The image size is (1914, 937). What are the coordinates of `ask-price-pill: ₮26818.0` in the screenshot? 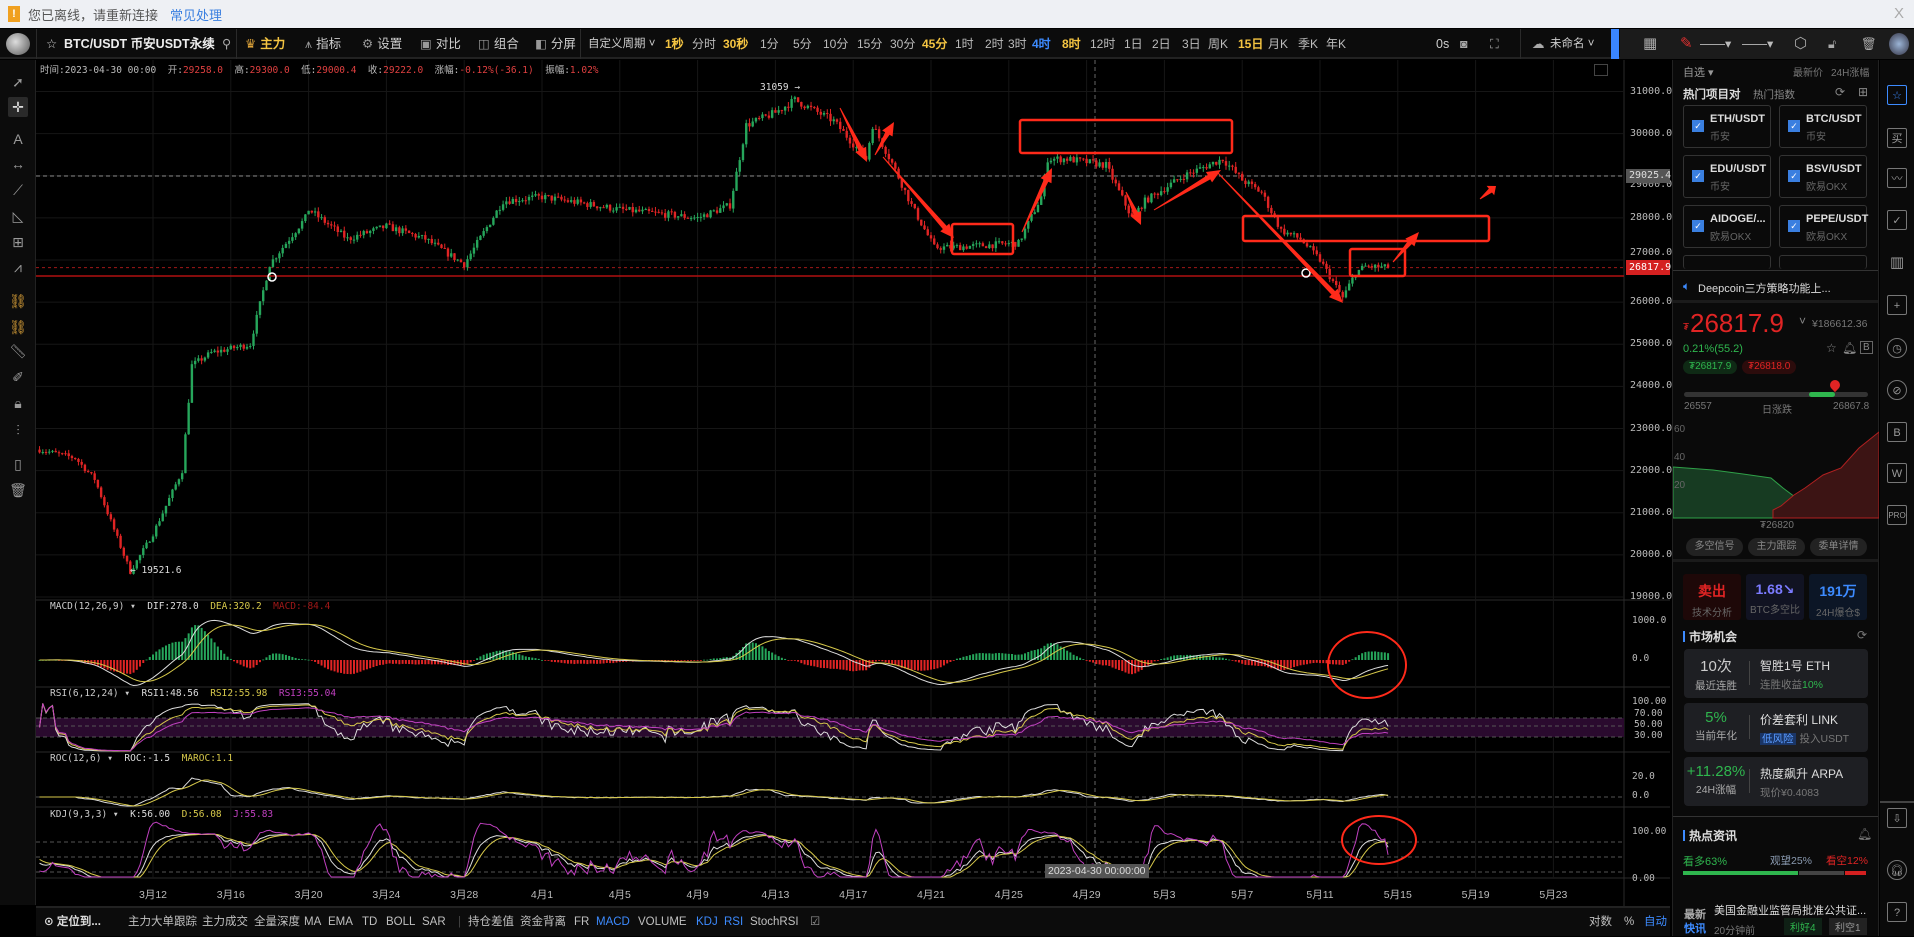 It's located at (1769, 367).